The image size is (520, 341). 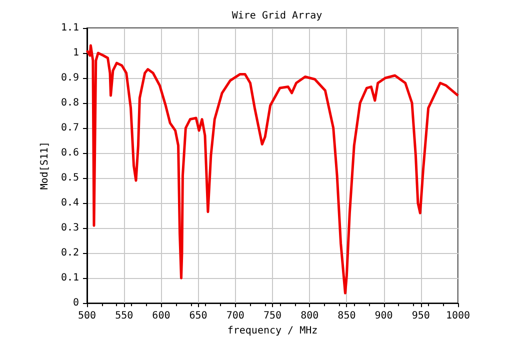 I want to click on x-tick-label: 600, so click(x=161, y=316).